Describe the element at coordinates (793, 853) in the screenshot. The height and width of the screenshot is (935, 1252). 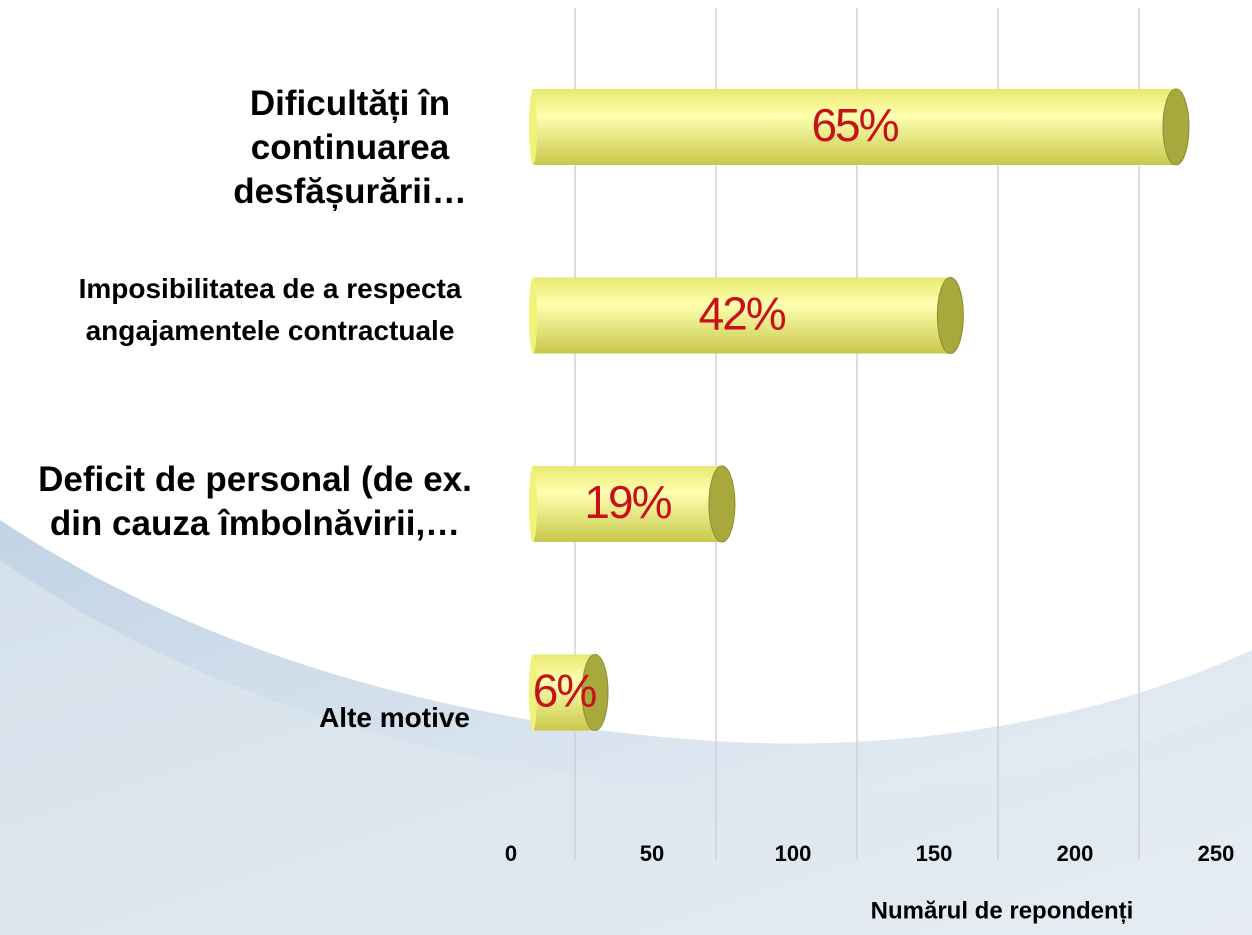
I see `x-tick-label: 100` at that location.